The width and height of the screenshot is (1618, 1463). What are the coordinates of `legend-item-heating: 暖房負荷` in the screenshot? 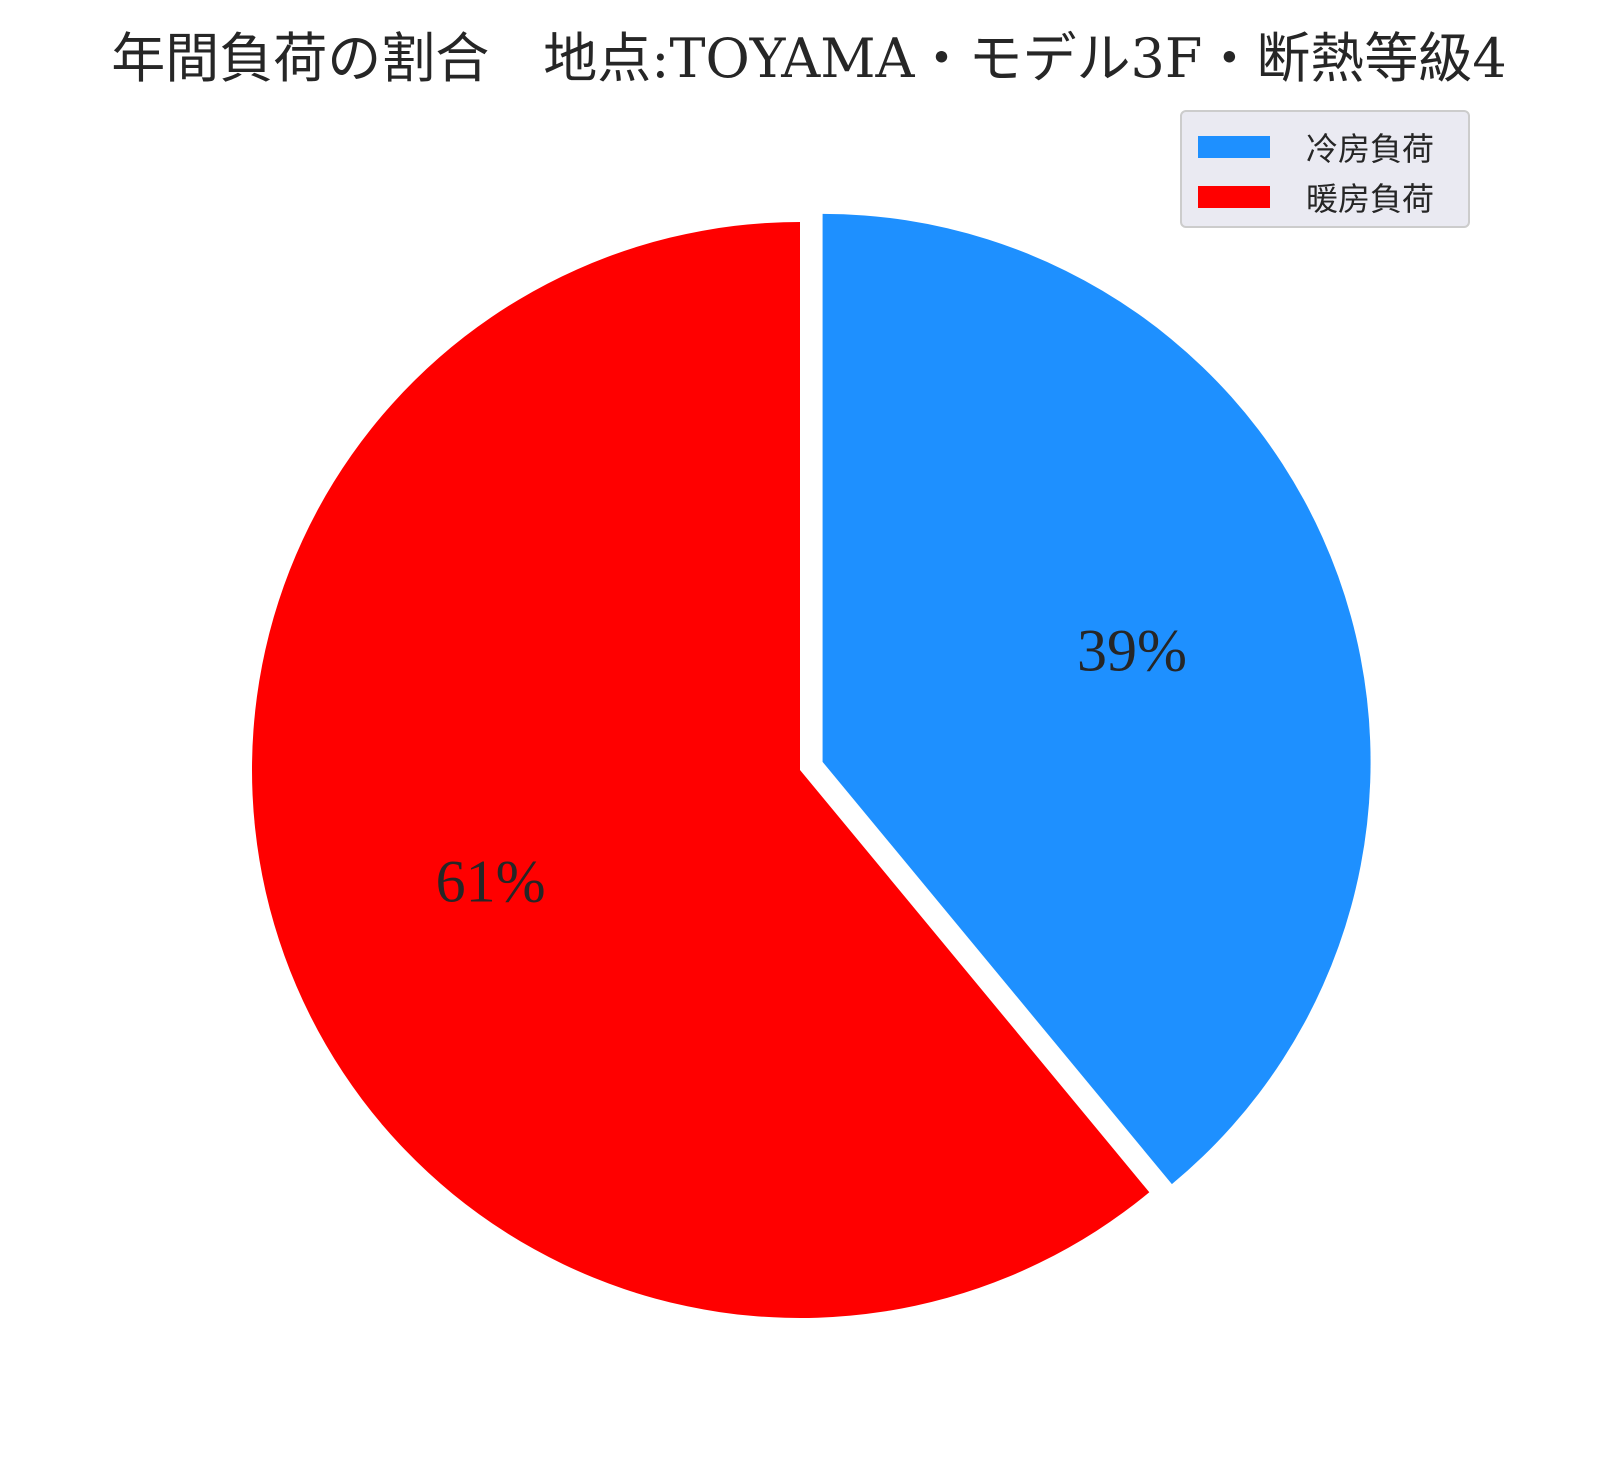 It's located at (1325, 197).